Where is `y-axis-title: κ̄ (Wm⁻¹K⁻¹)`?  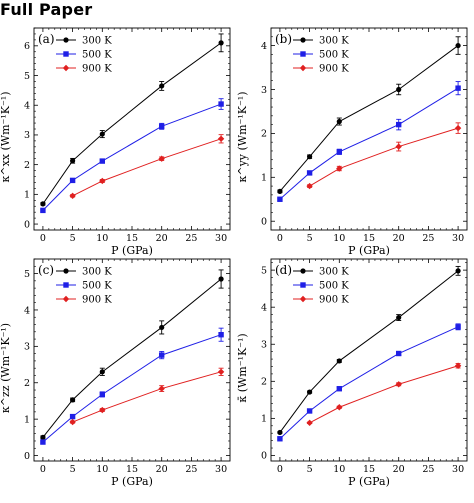 y-axis-title: κ̄ (Wm⁻¹K⁻¹) is located at coordinates (242, 367).